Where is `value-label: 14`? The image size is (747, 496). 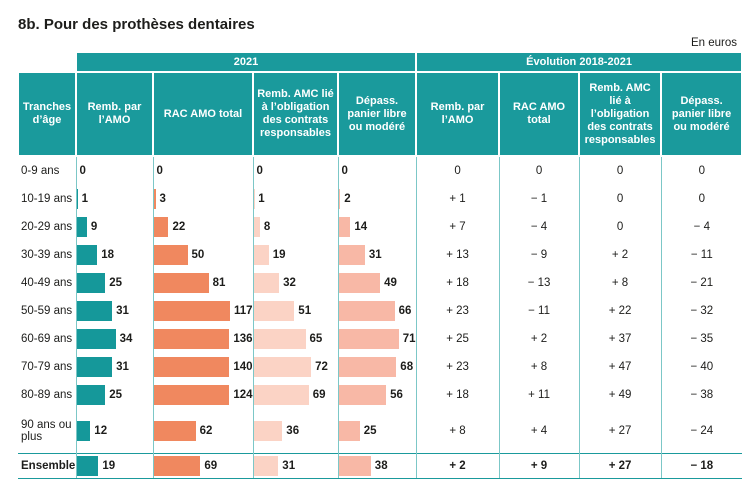 value-label: 14 is located at coordinates (361, 227).